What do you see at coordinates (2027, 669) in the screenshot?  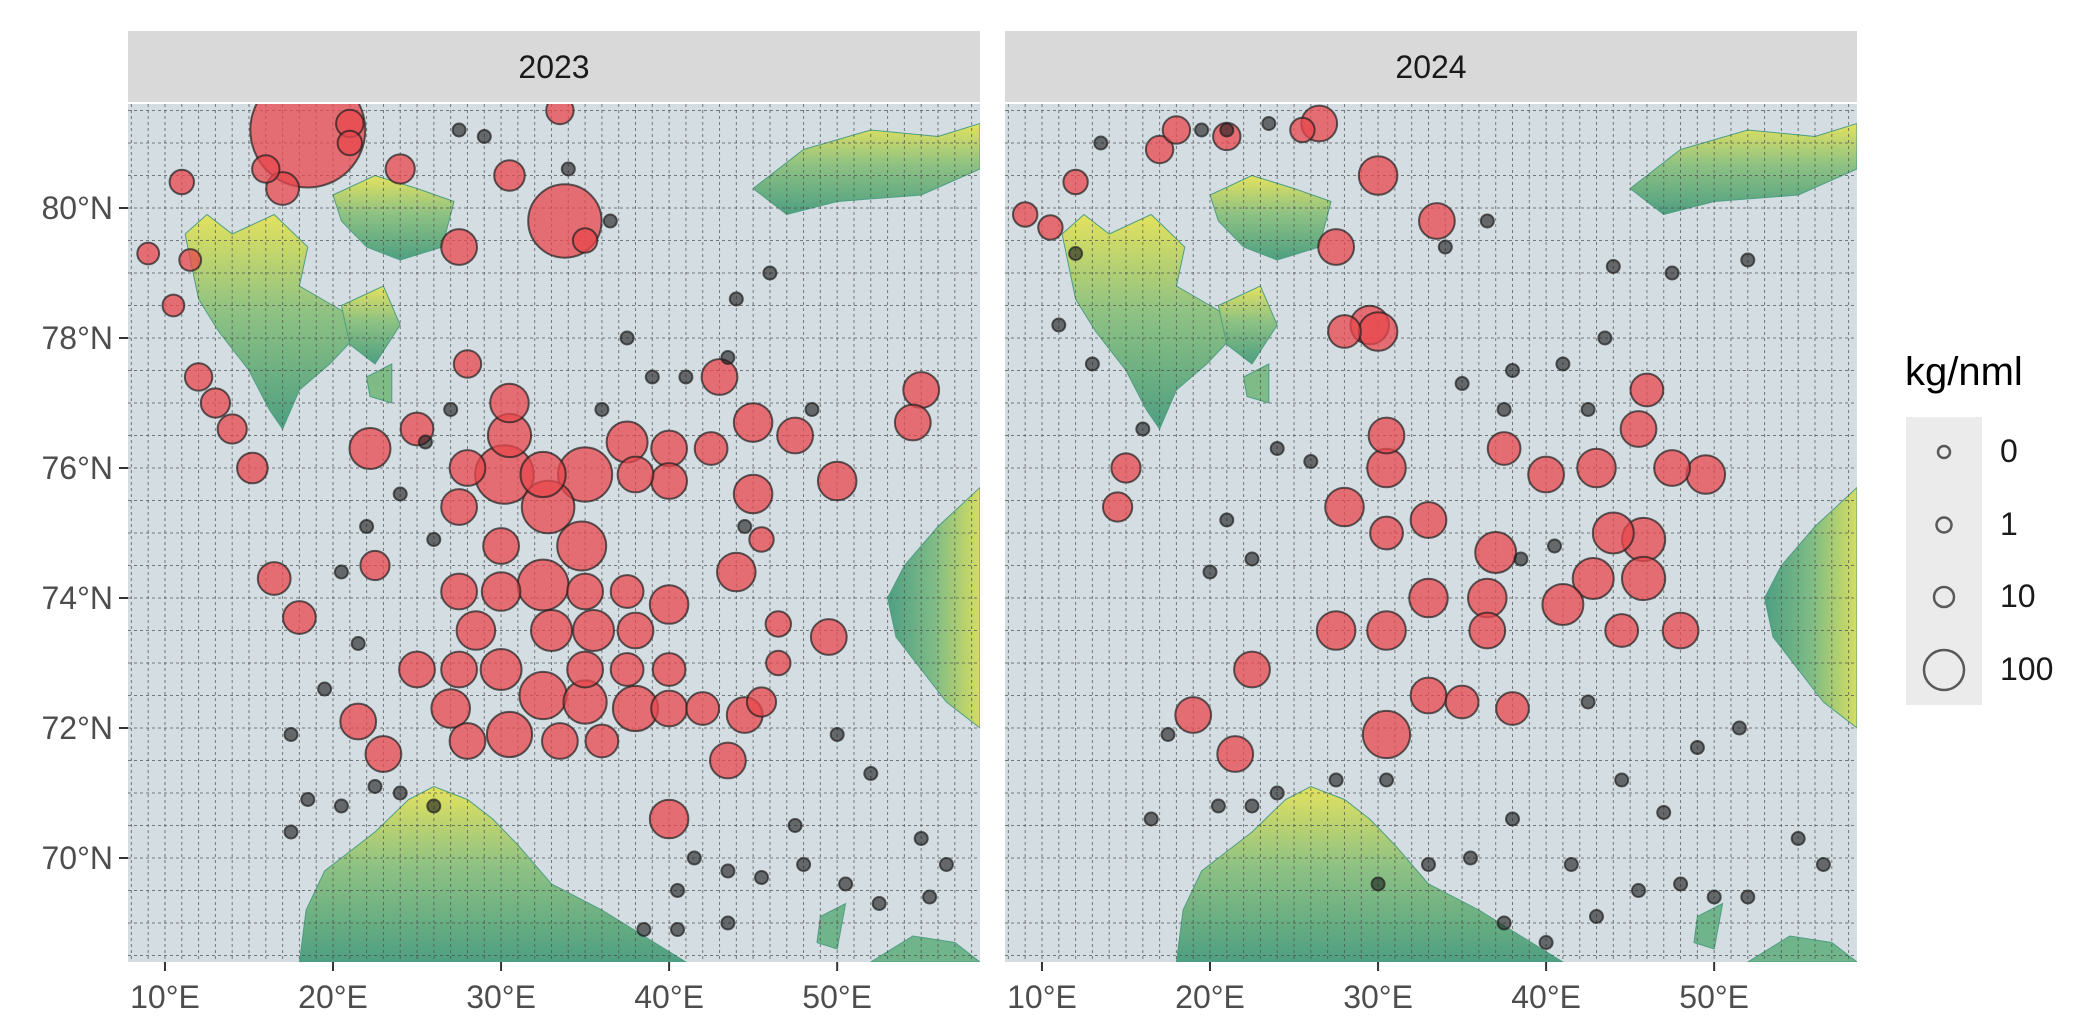 I see `legend-label-100: 100` at bounding box center [2027, 669].